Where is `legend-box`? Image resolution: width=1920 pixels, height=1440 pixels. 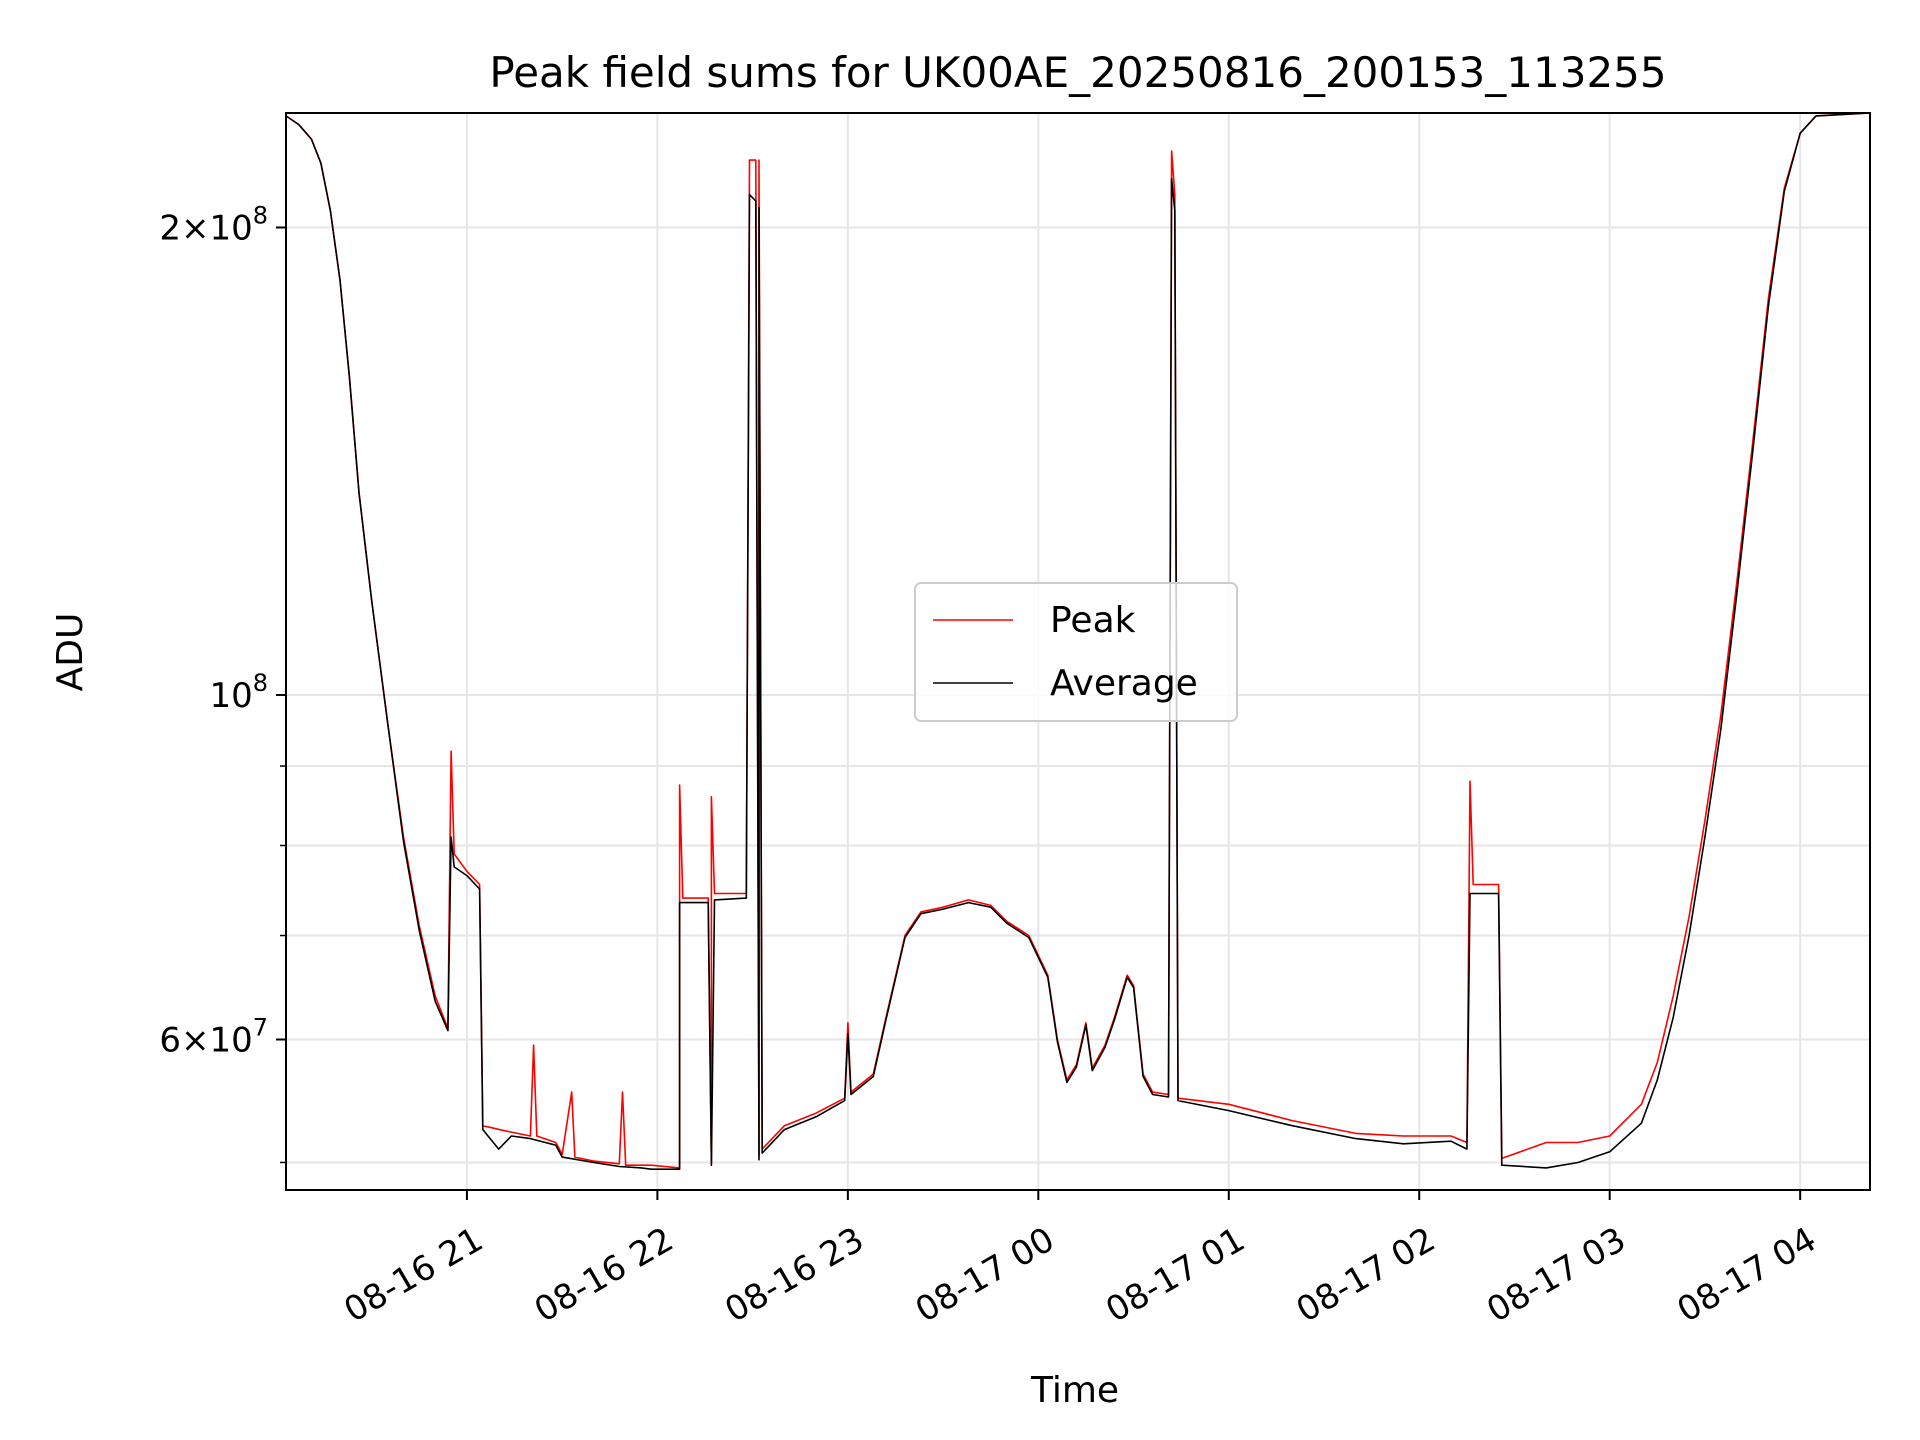
legend-box is located at coordinates (1076, 652).